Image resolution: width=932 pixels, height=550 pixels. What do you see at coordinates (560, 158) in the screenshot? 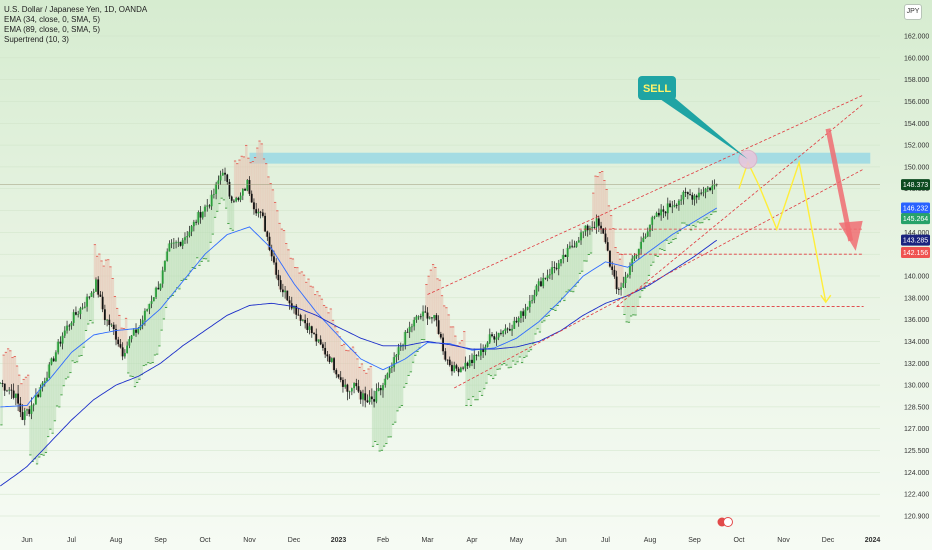
I see `resistance-zone-band` at bounding box center [560, 158].